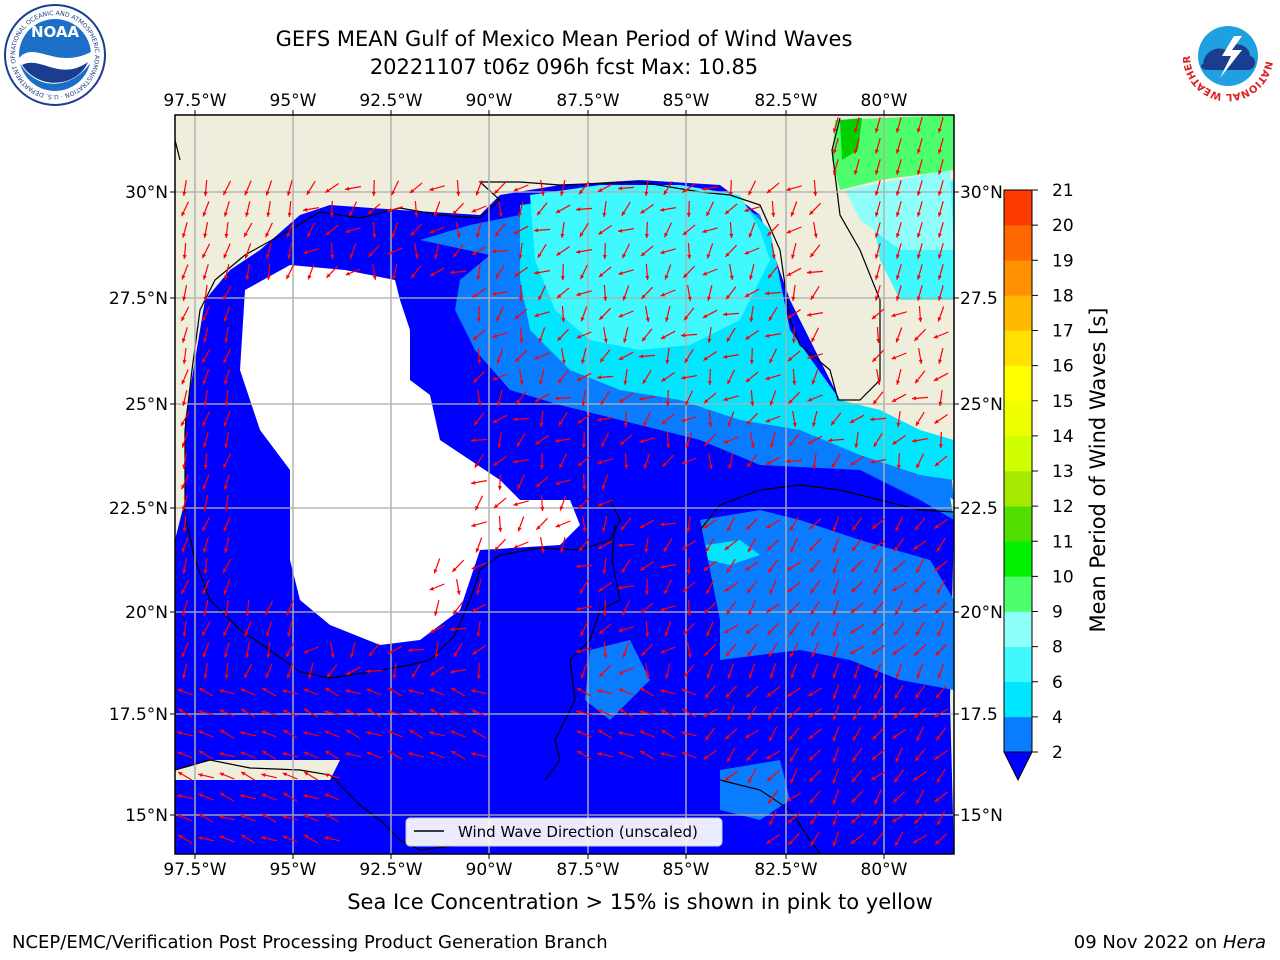  I want to click on colorbar-tick-label: 16, so click(1063, 367).